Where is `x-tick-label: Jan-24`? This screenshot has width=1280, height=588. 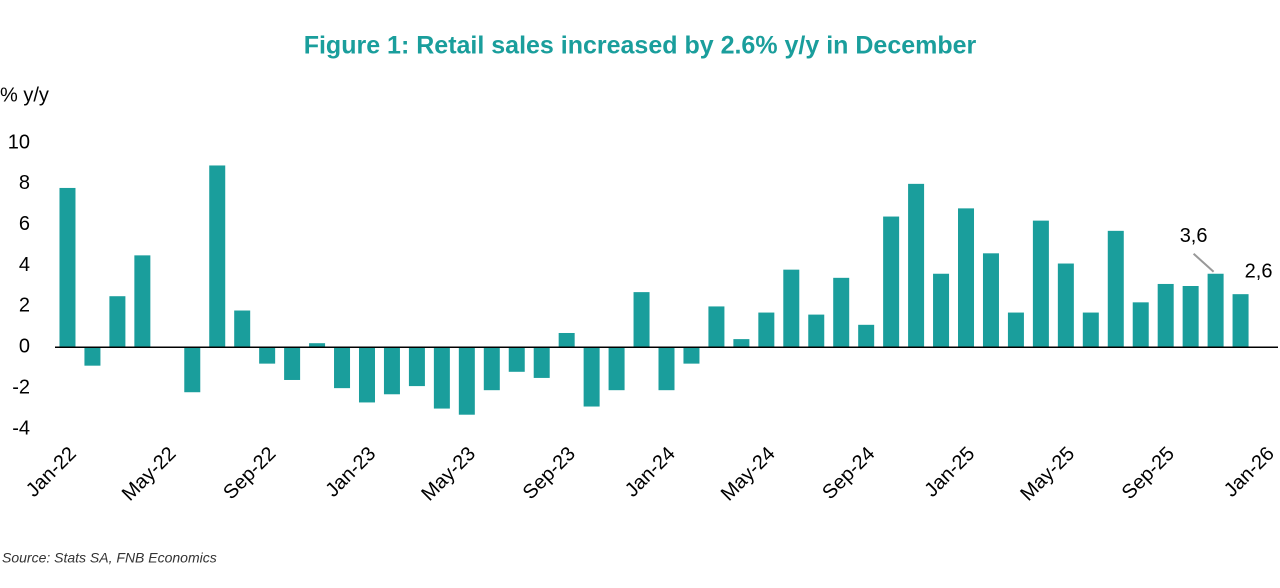
x-tick-label: Jan-24 is located at coordinates (650, 472).